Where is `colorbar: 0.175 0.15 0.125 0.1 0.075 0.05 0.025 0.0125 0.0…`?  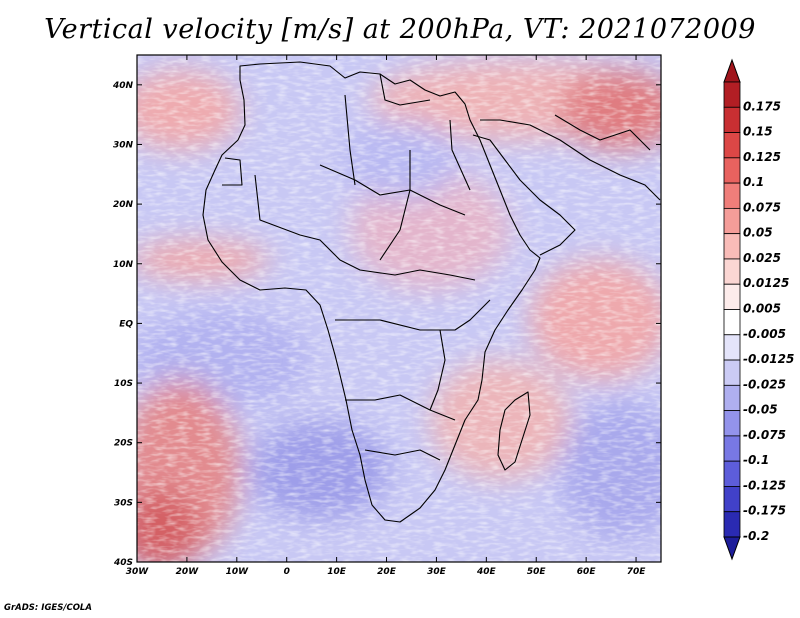 colorbar: 0.175 0.15 0.125 0.1 0.075 0.05 0.025 0.0125 0.0… is located at coordinates (758, 309).